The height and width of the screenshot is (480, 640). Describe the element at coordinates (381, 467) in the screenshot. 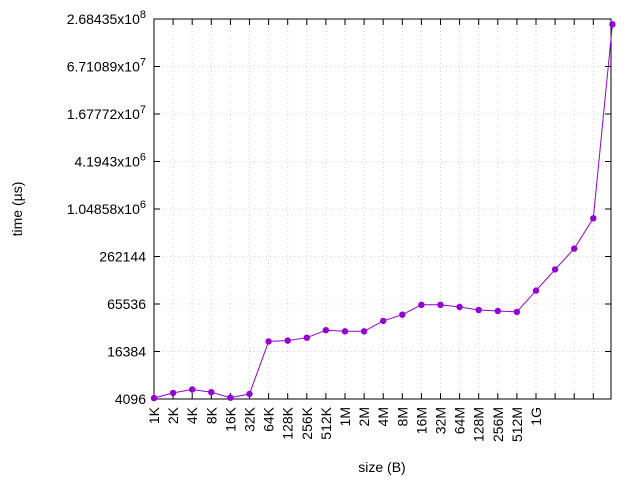

I see `x-axis-title: size (B)` at that location.